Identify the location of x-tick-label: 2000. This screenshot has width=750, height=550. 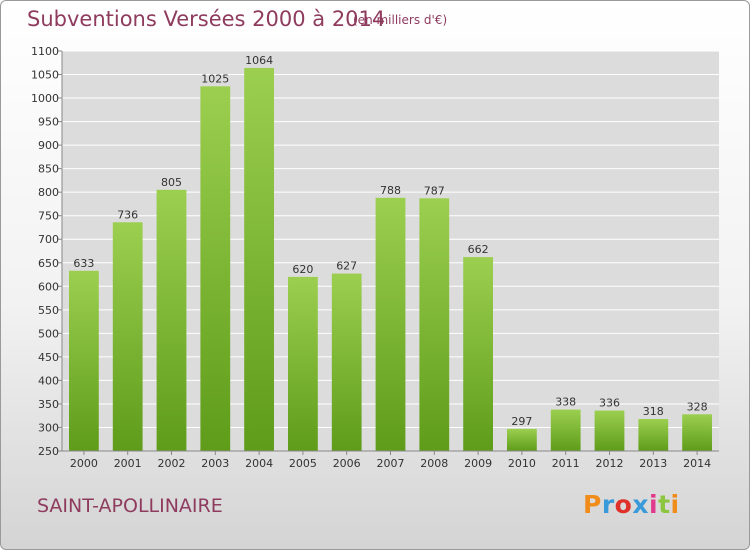
(84, 463).